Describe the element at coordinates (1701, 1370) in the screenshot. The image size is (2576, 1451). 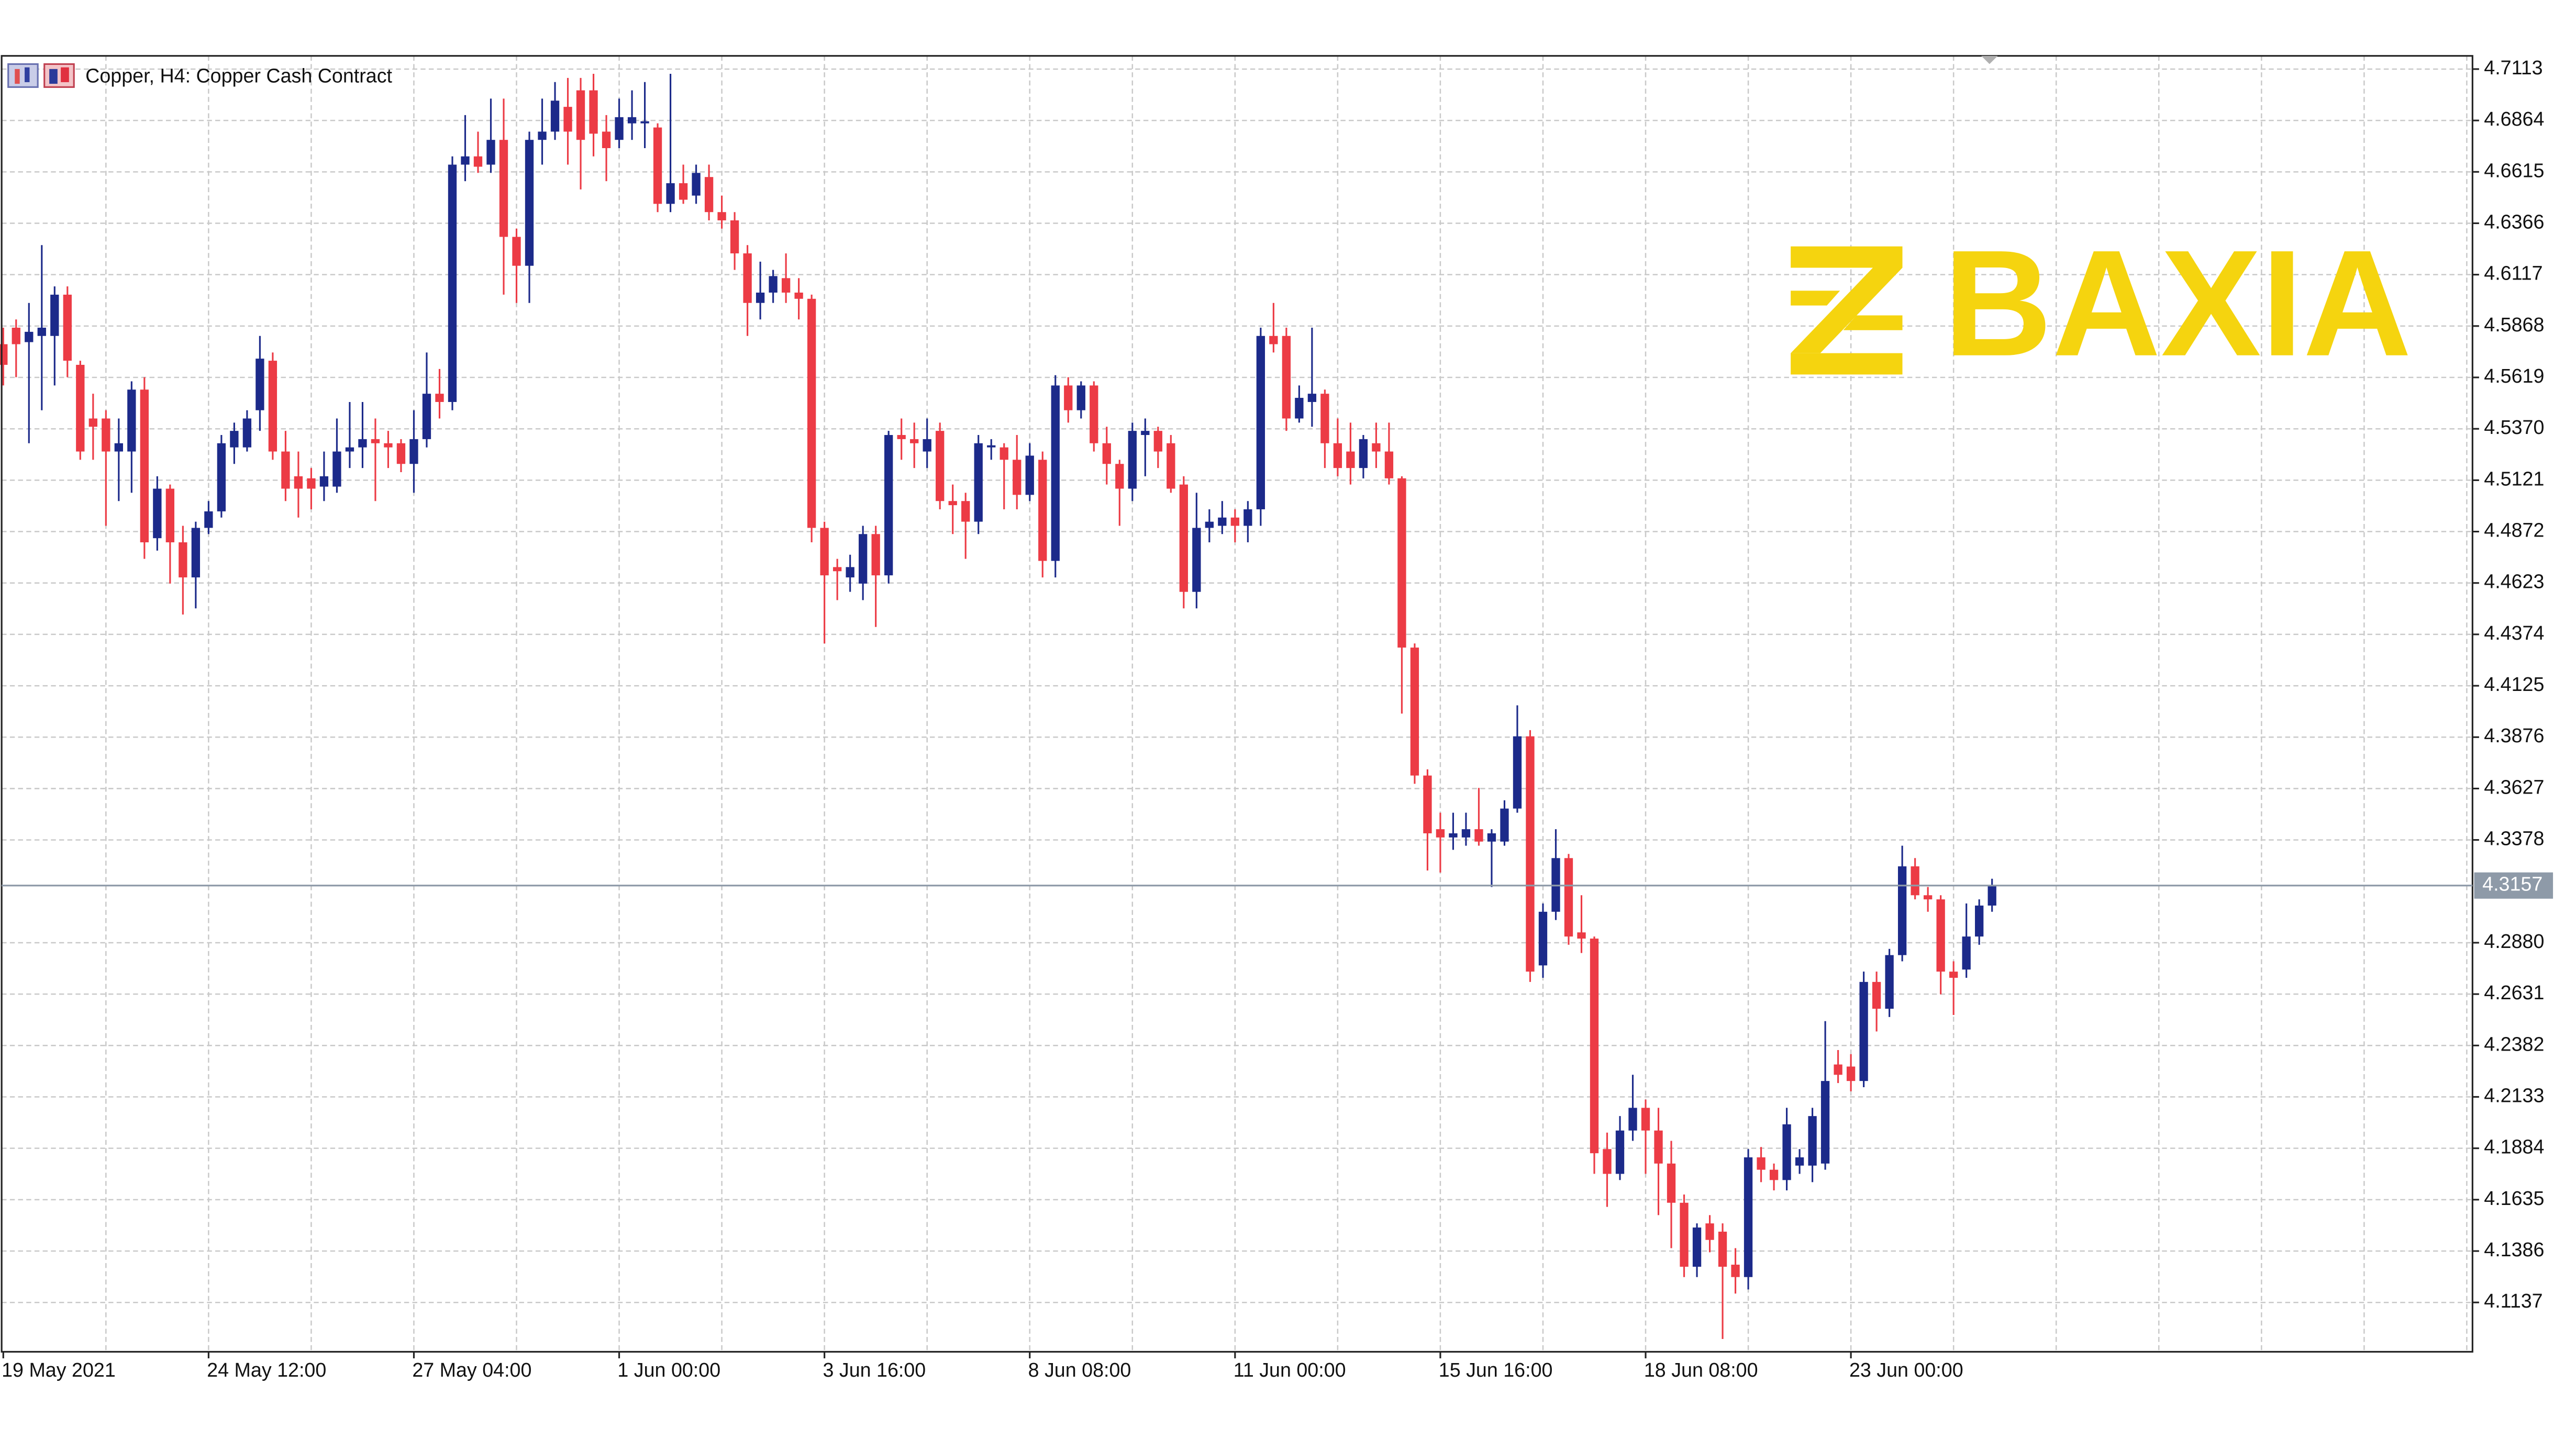
I see `x-tick-label: 18 Jun 08:00` at that location.